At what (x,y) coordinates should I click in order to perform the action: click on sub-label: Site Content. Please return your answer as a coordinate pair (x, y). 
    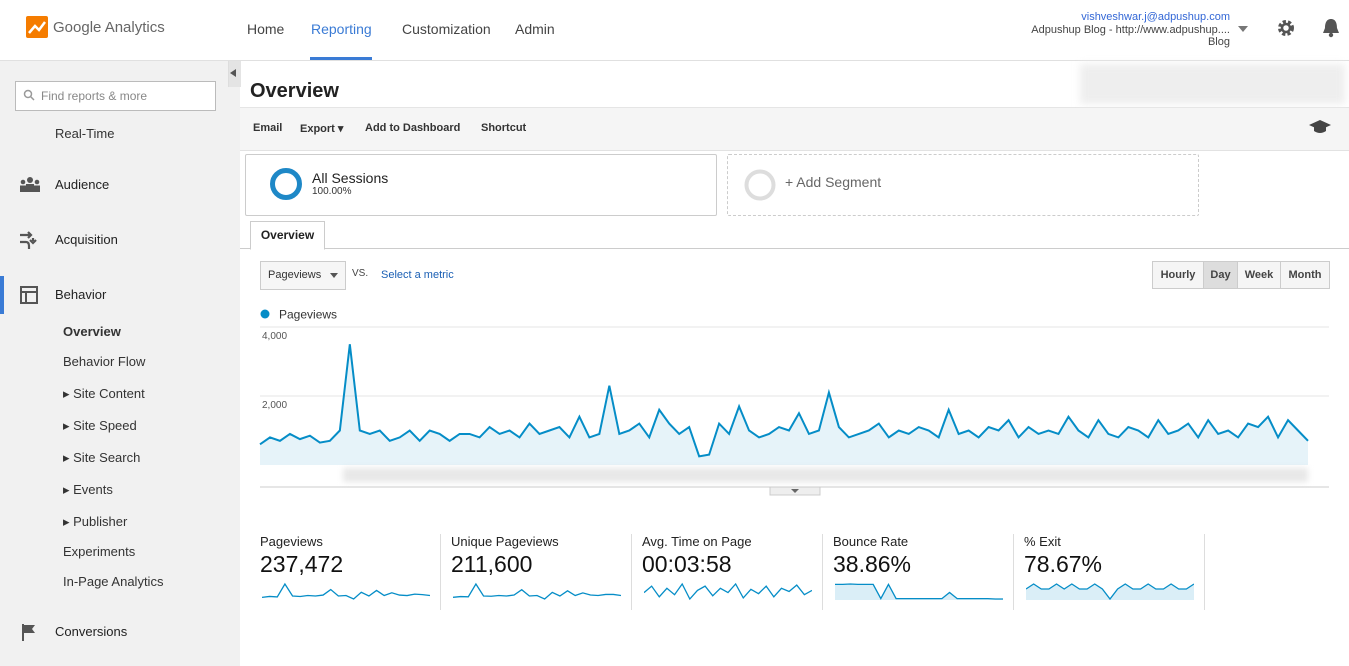
    Looking at the image, I should click on (109, 393).